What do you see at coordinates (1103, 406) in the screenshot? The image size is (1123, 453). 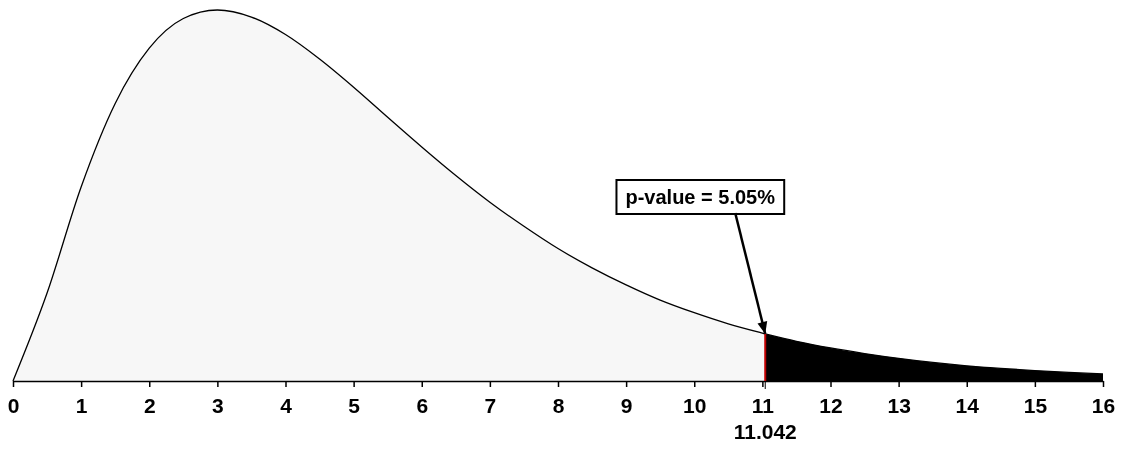 I see `x-tick-label: 16` at bounding box center [1103, 406].